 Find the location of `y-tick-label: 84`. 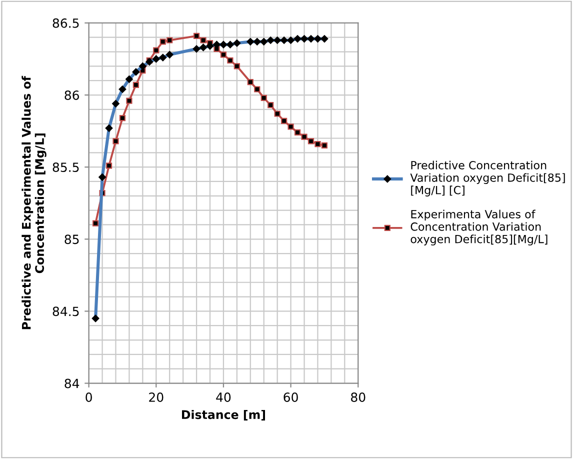

y-tick-label: 84 is located at coordinates (72, 383).